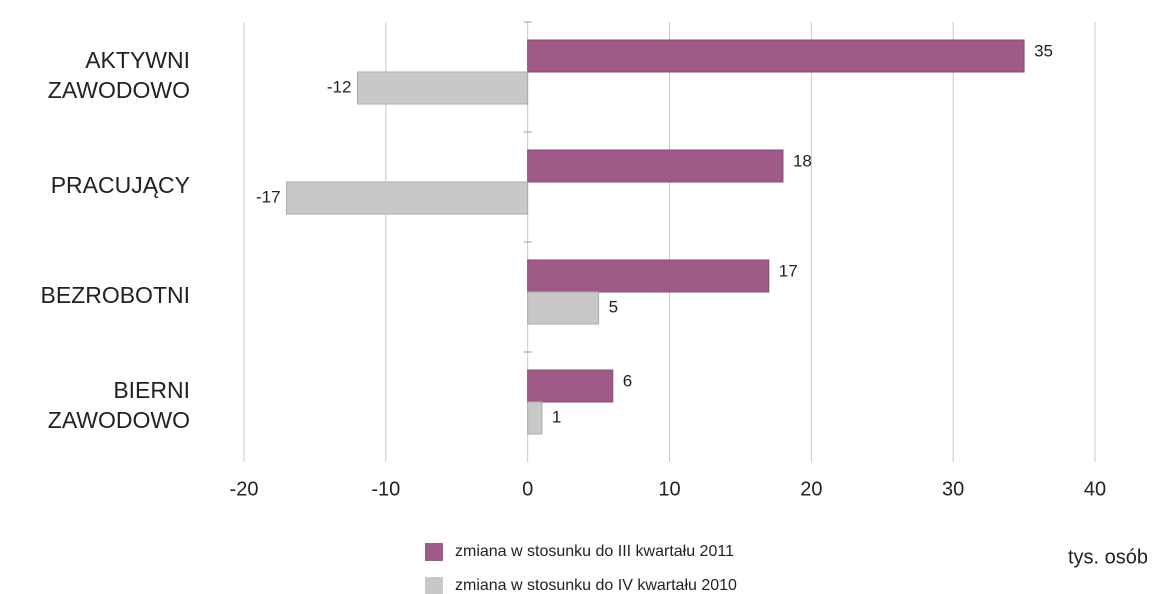  What do you see at coordinates (119, 75) in the screenshot?
I see `category-label: AKTYWNI ZAWODOWO` at bounding box center [119, 75].